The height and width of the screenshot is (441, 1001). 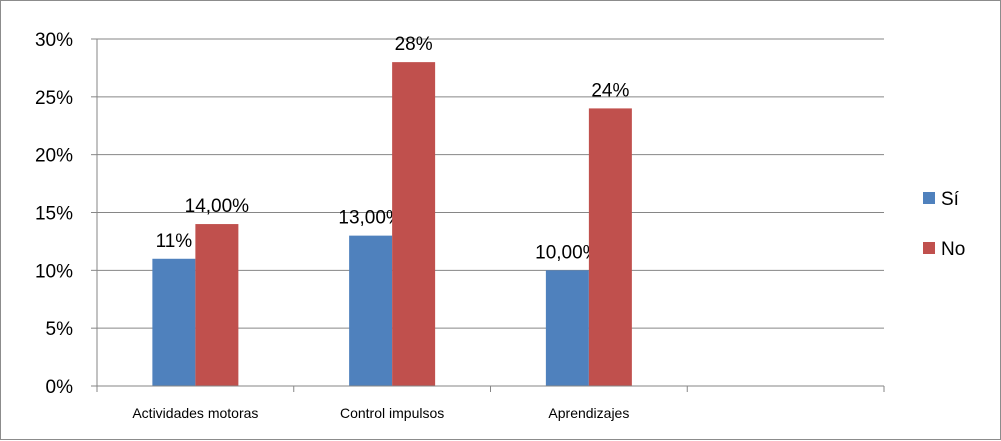 I want to click on y-tick-label: 0%, so click(x=60, y=387).